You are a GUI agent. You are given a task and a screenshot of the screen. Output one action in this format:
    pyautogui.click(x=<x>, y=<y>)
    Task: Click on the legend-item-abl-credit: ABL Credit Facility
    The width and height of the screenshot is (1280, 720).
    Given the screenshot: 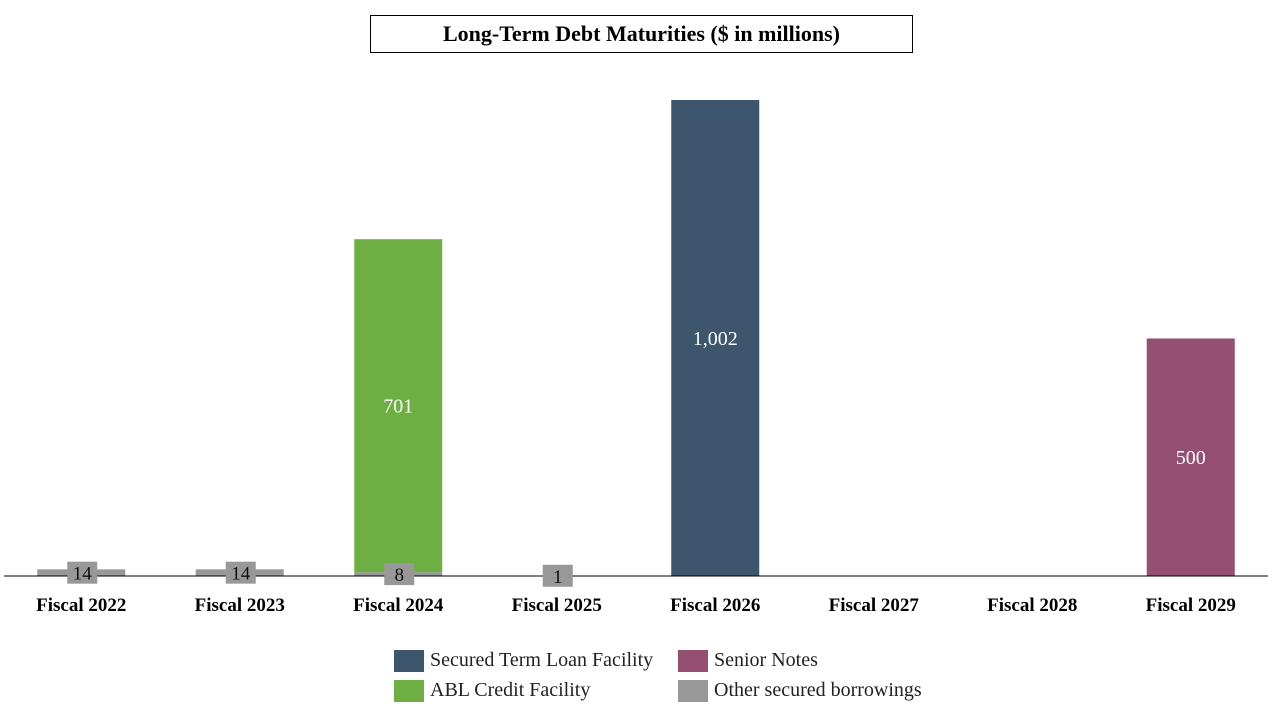 What is the action you would take?
    pyautogui.click(x=492, y=690)
    